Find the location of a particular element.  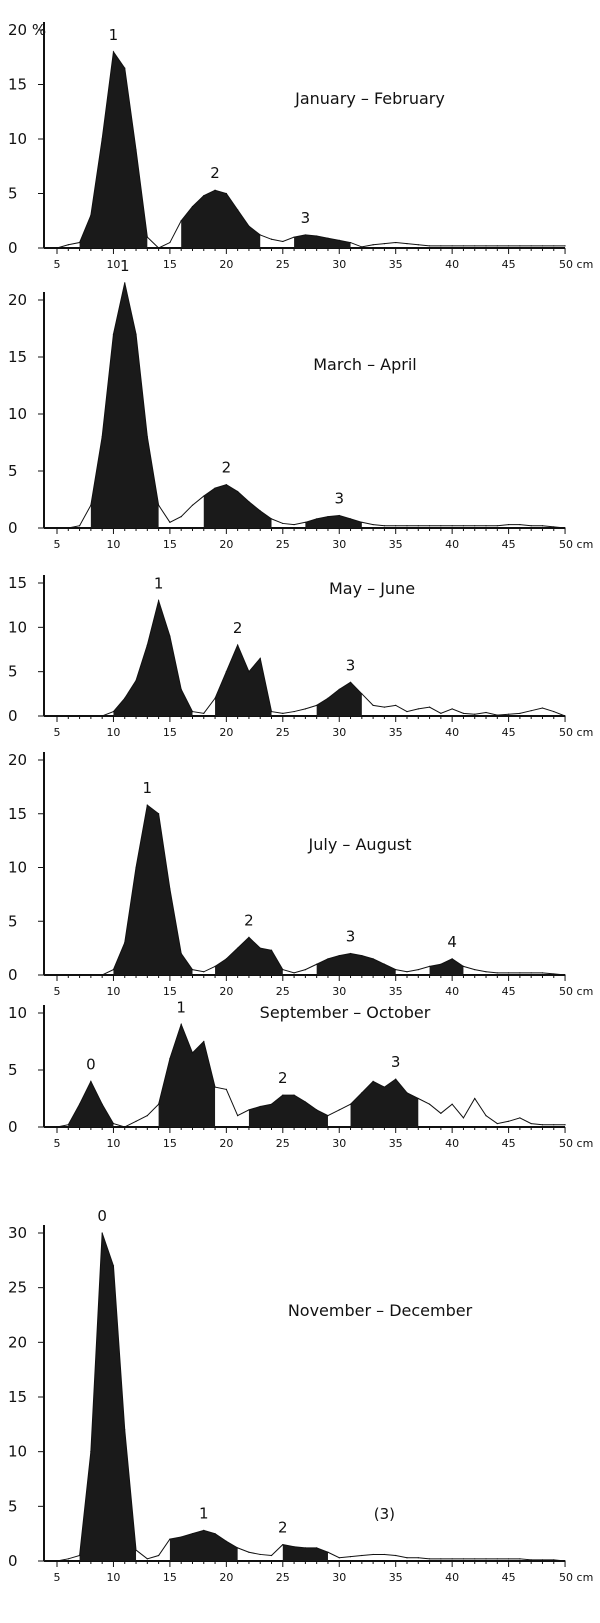

cohort-label: 3 is located at coordinates (351, 665).